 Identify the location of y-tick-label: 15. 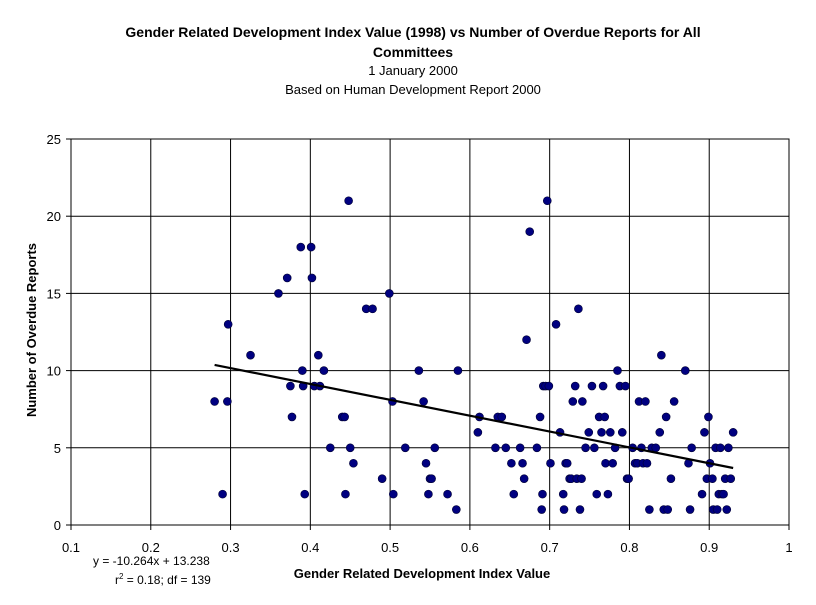
(54, 293).